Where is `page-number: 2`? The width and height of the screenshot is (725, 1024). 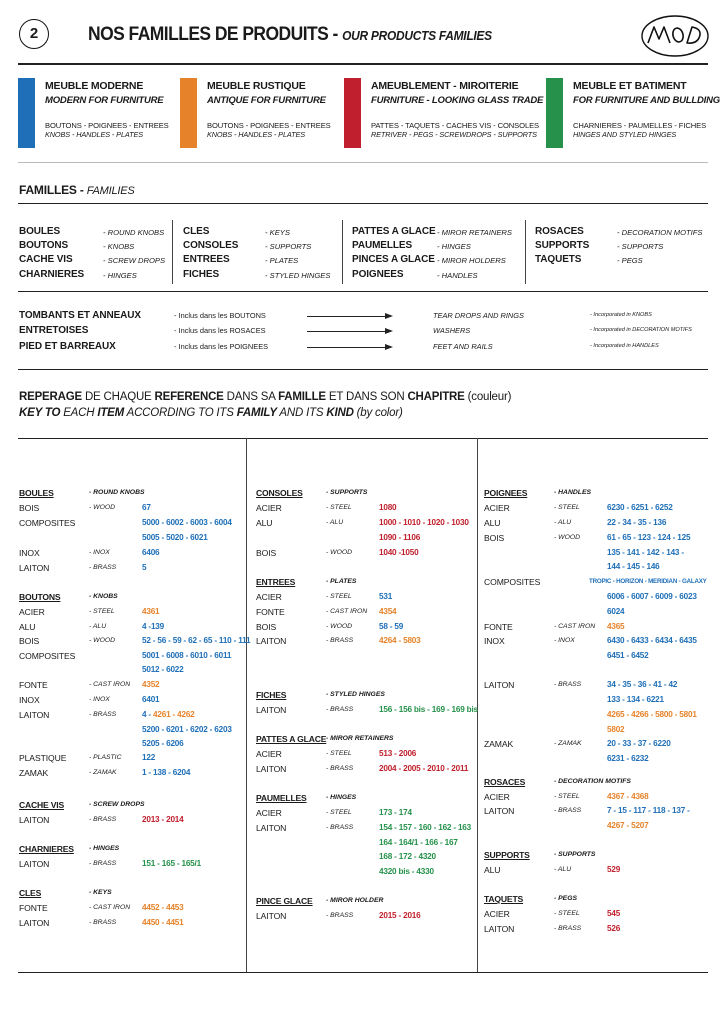 page-number: 2 is located at coordinates (34, 34).